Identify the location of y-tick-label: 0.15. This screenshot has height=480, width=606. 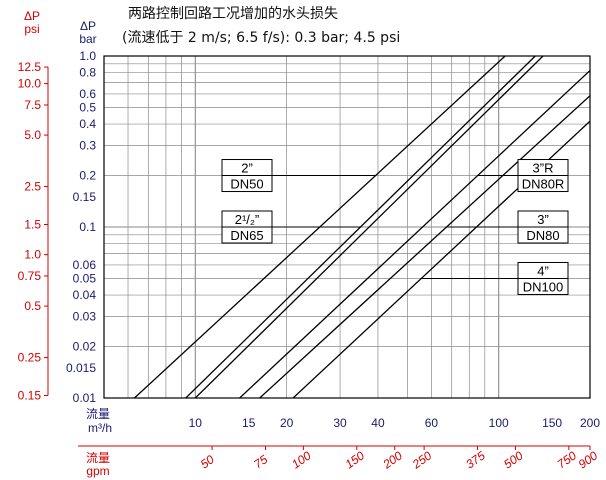
(85, 197).